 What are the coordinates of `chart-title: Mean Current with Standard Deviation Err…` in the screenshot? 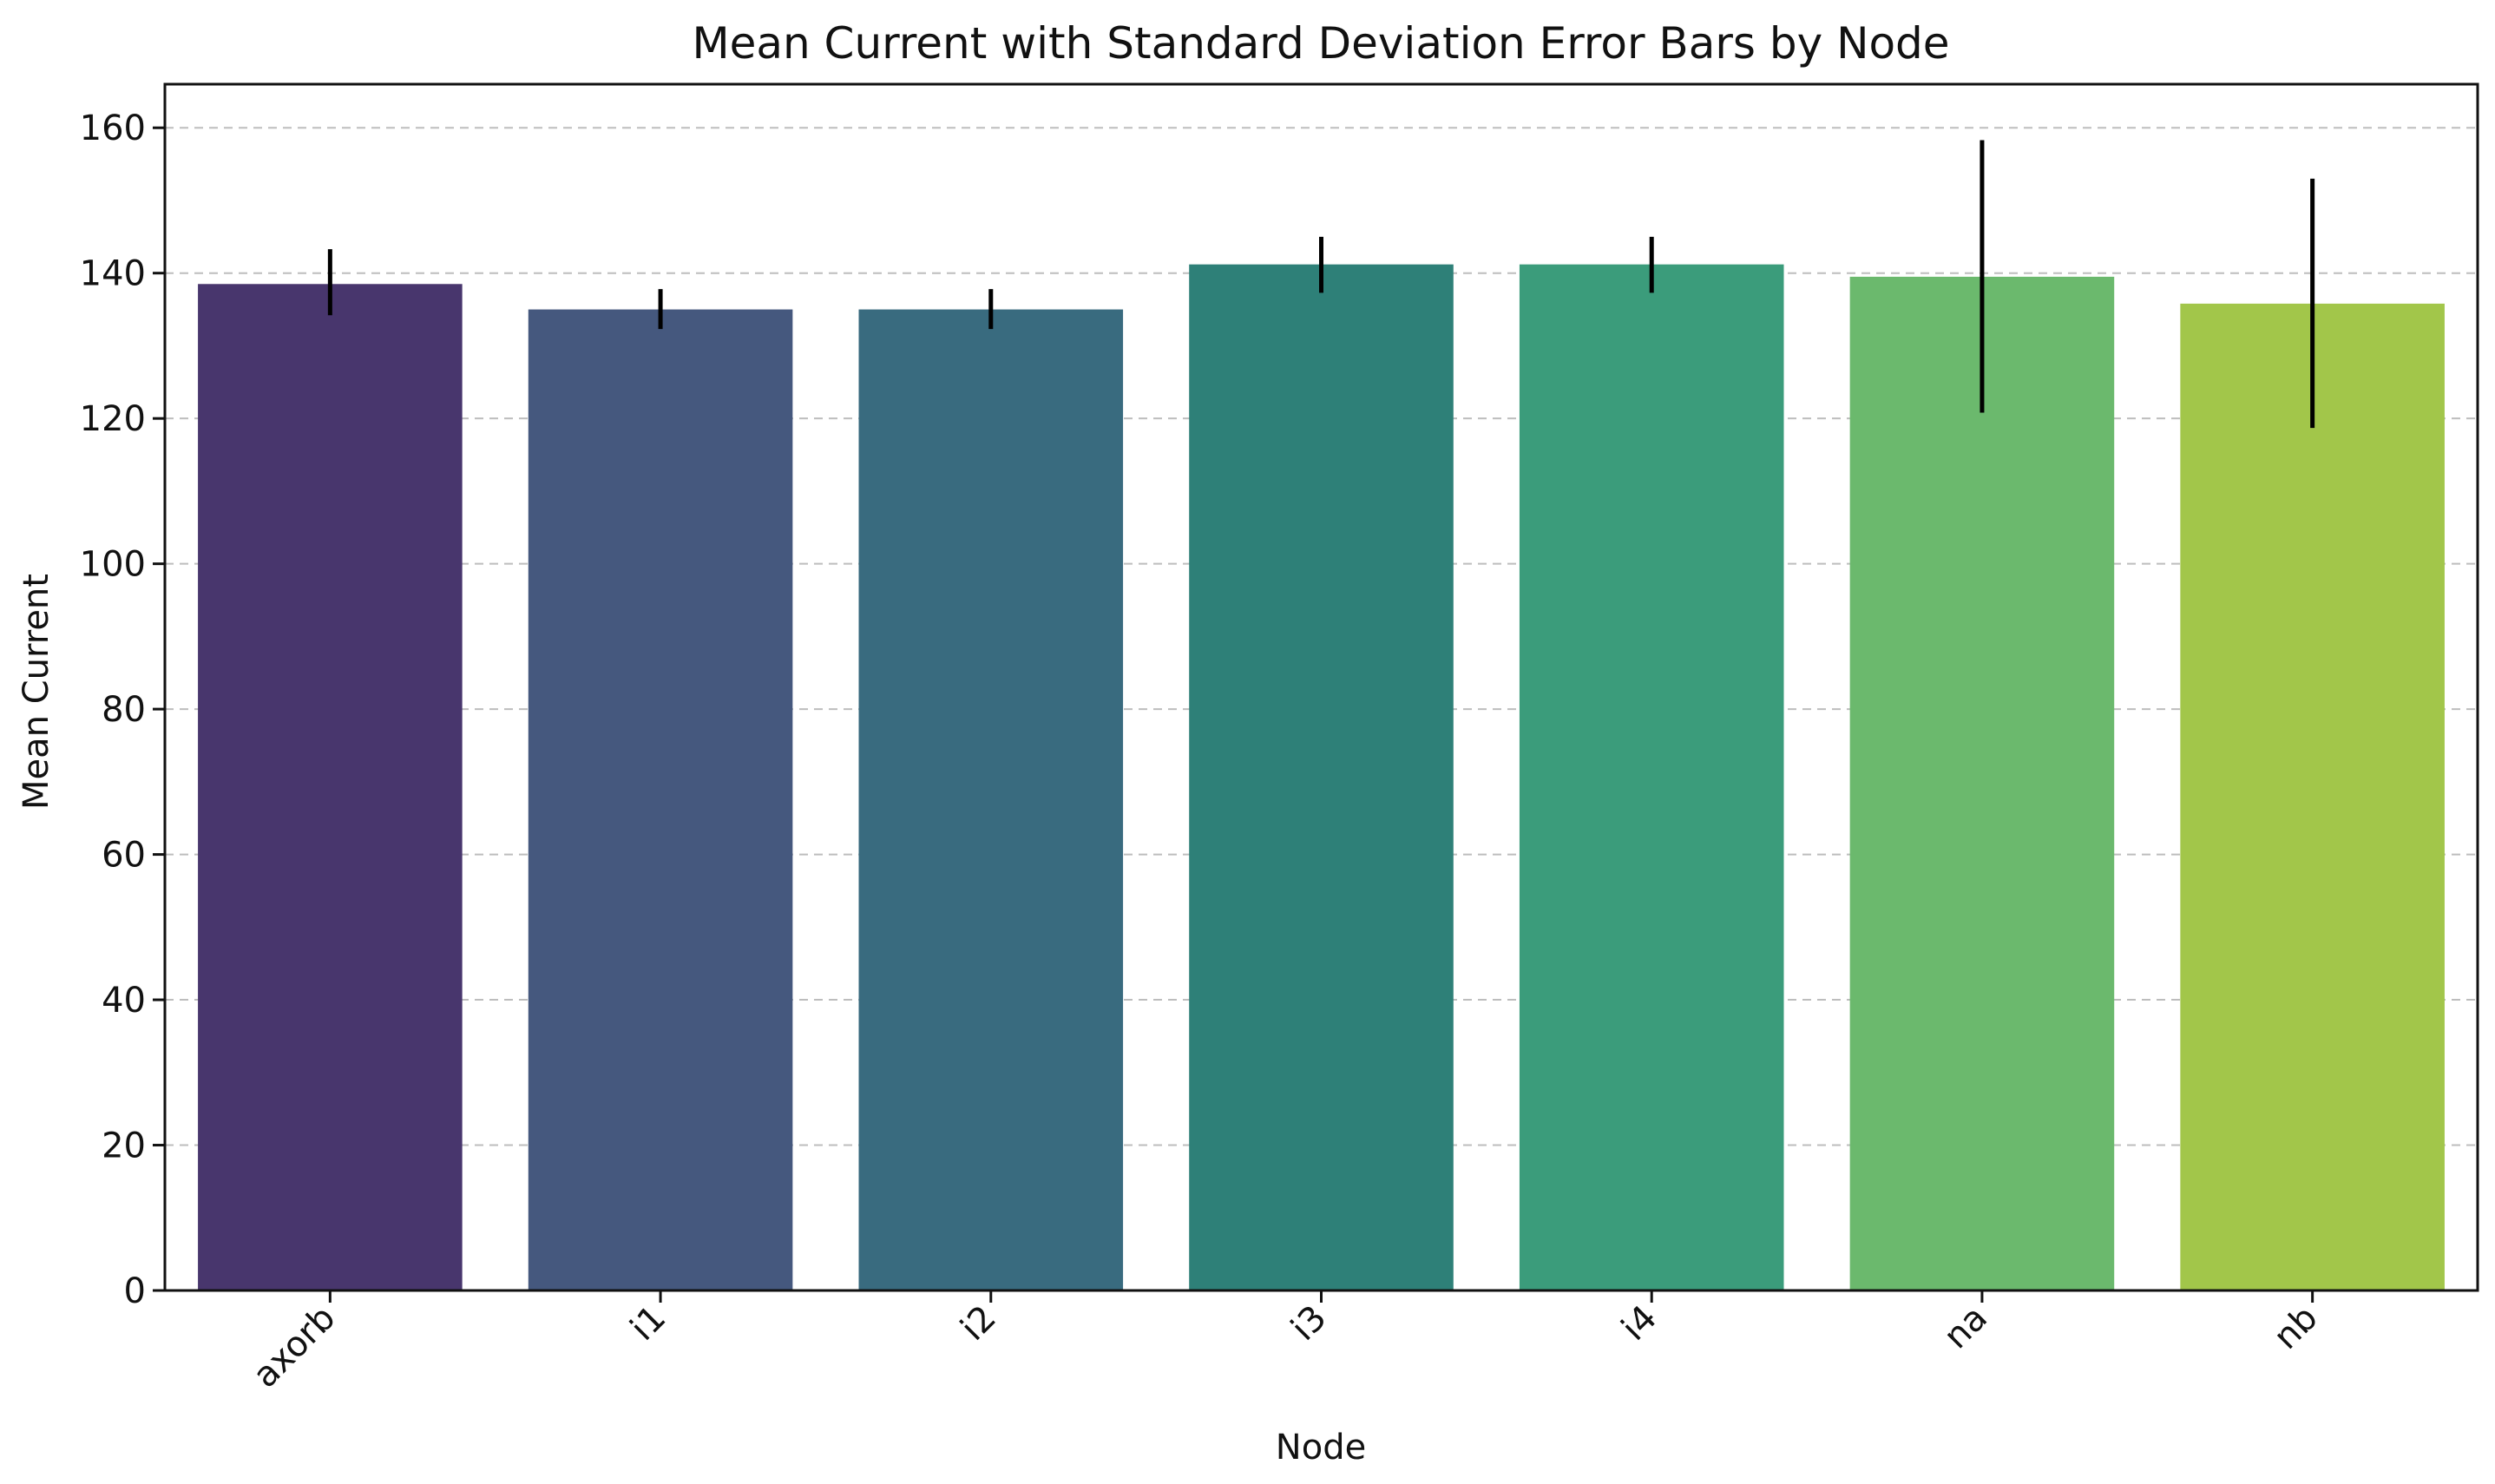 It's located at (1320, 43).